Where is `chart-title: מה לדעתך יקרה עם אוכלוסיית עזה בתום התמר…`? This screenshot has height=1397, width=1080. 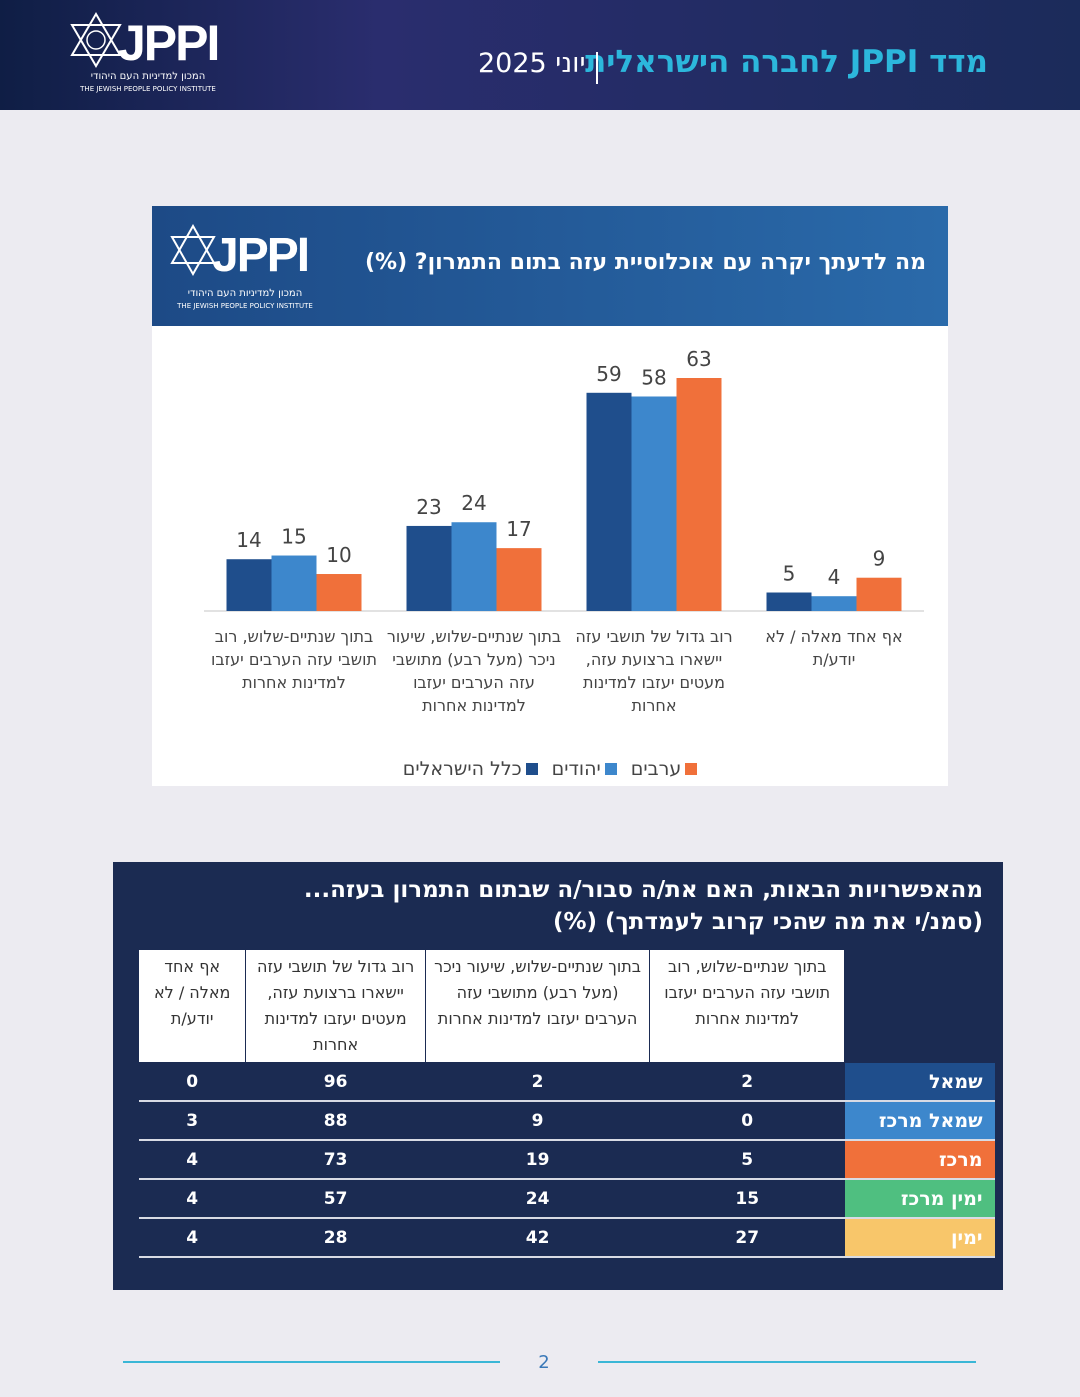 chart-title: מה לדעתך יקרה עם אוכלוסיית עזה בתום התמר… is located at coordinates (645, 262).